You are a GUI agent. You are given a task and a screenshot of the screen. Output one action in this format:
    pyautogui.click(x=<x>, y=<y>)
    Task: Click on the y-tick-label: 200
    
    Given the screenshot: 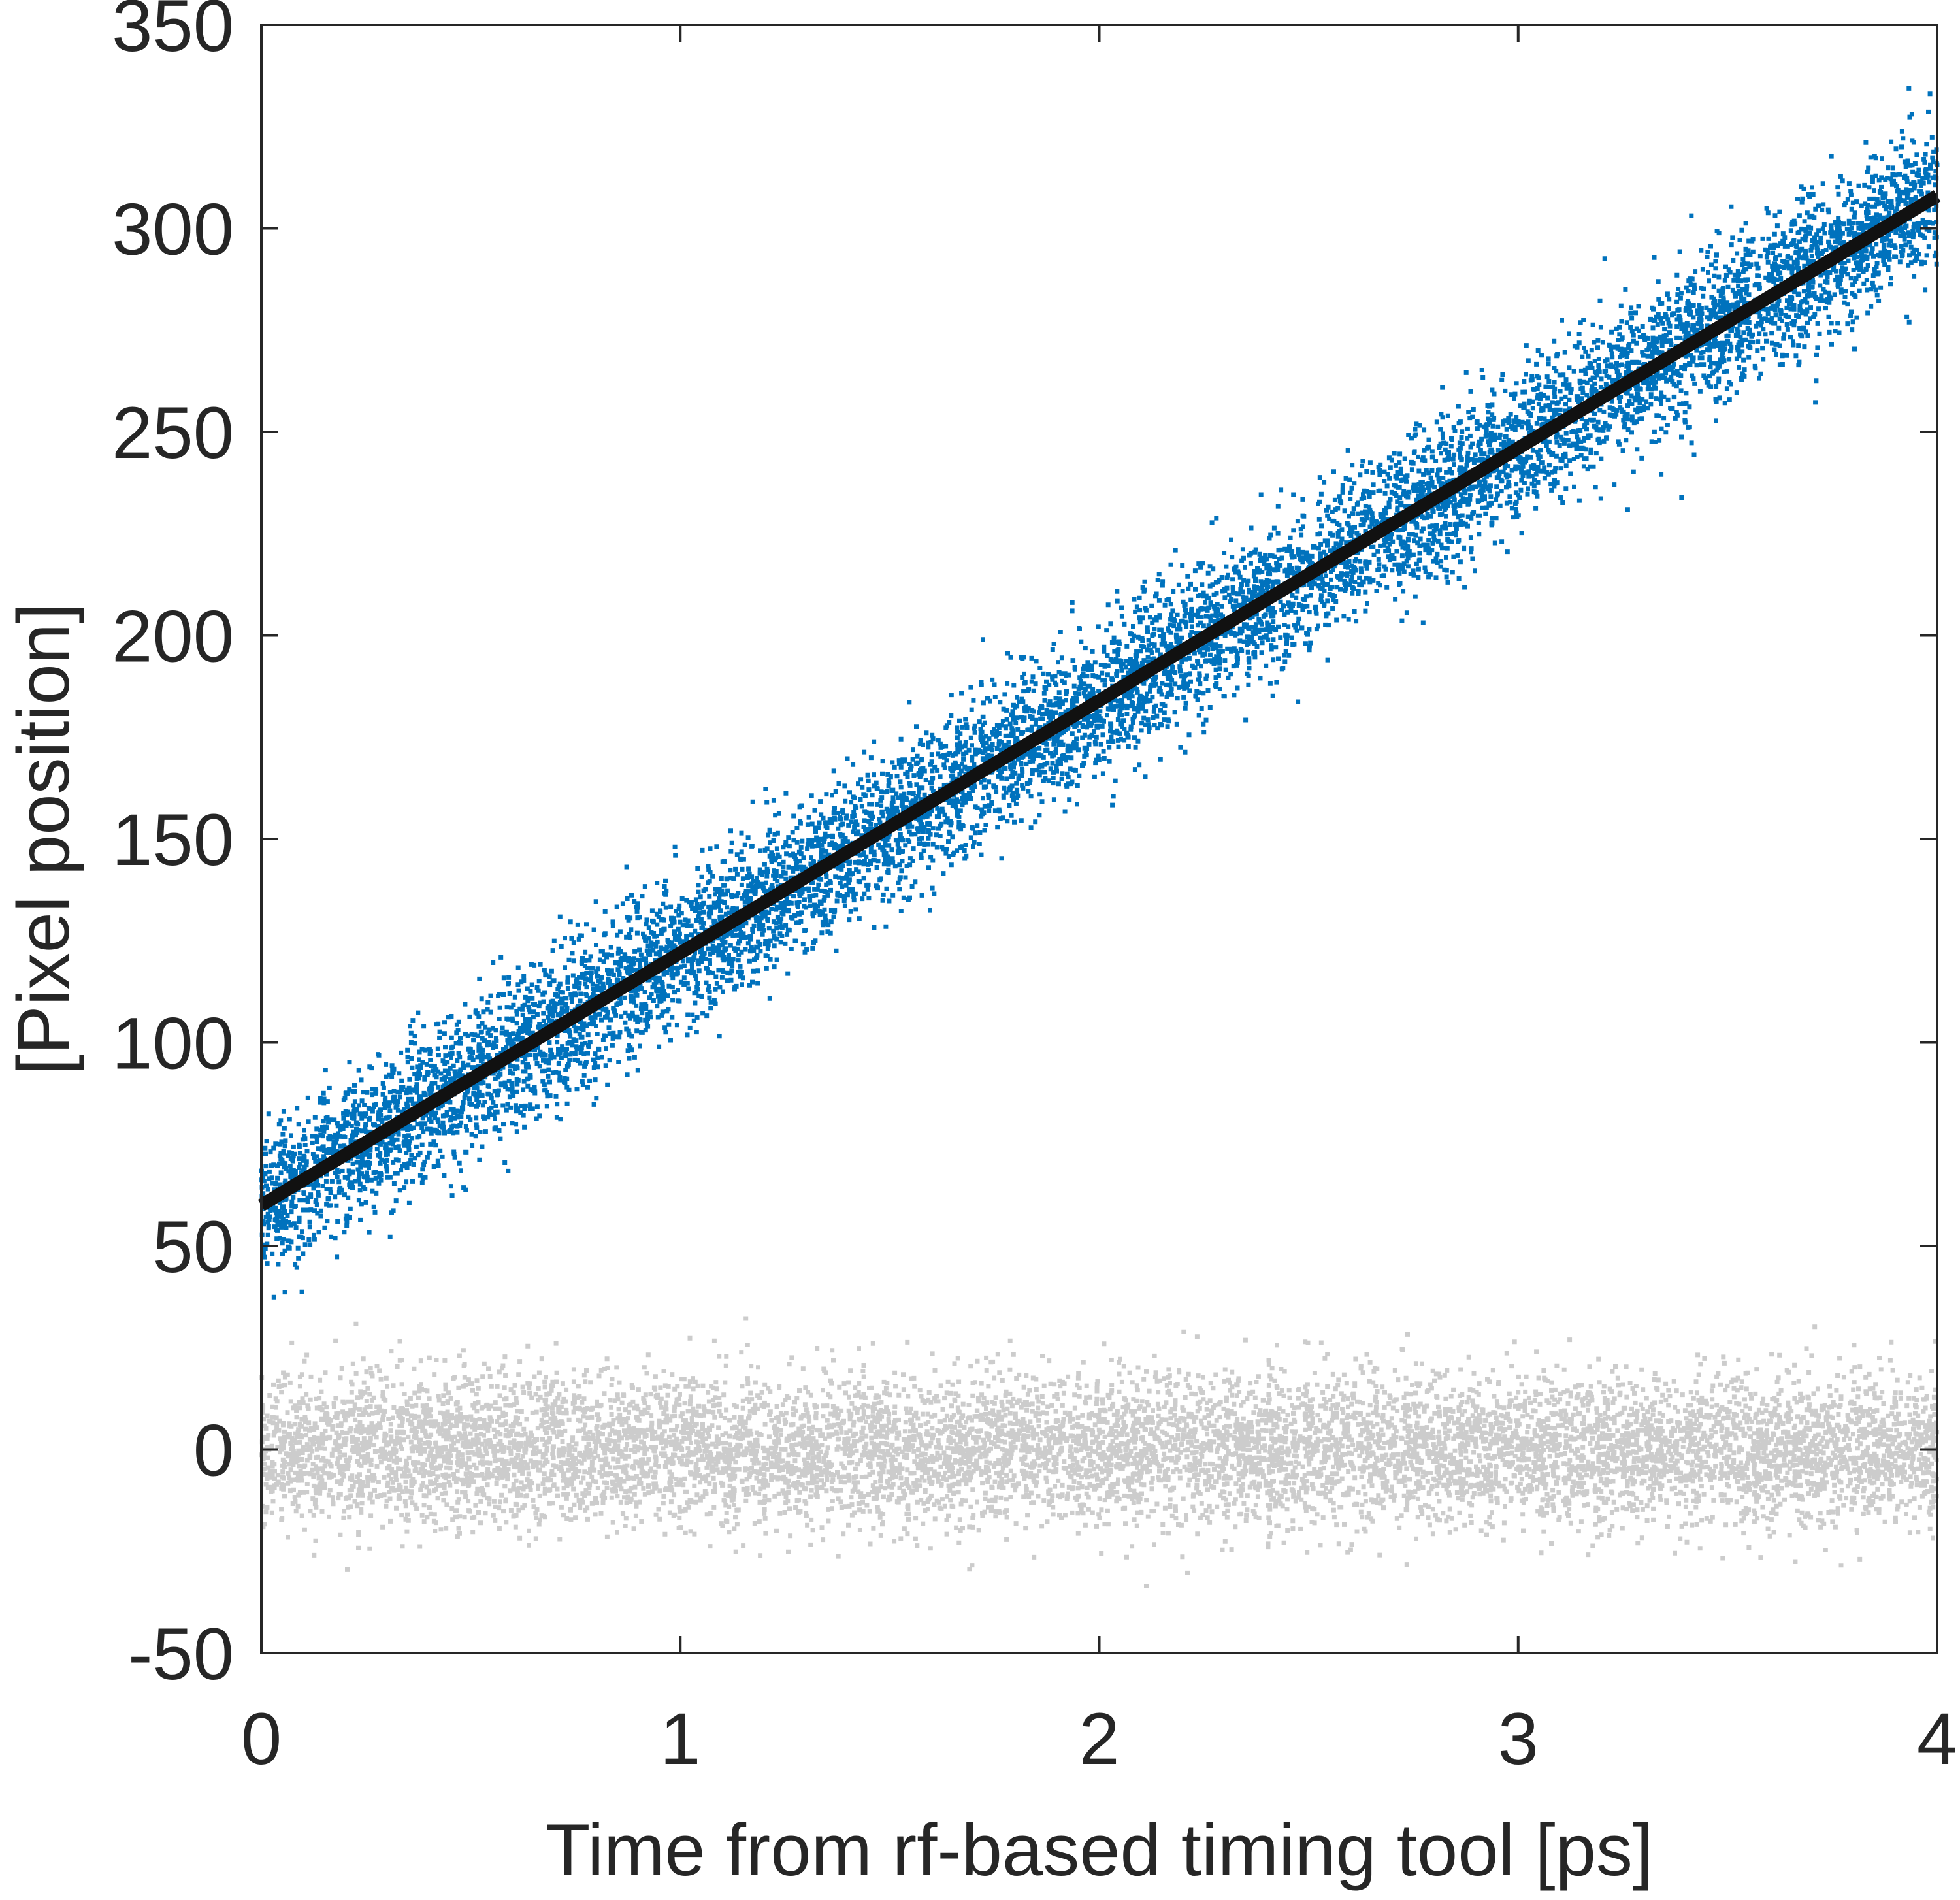 What is the action you would take?
    pyautogui.click(x=173, y=637)
    